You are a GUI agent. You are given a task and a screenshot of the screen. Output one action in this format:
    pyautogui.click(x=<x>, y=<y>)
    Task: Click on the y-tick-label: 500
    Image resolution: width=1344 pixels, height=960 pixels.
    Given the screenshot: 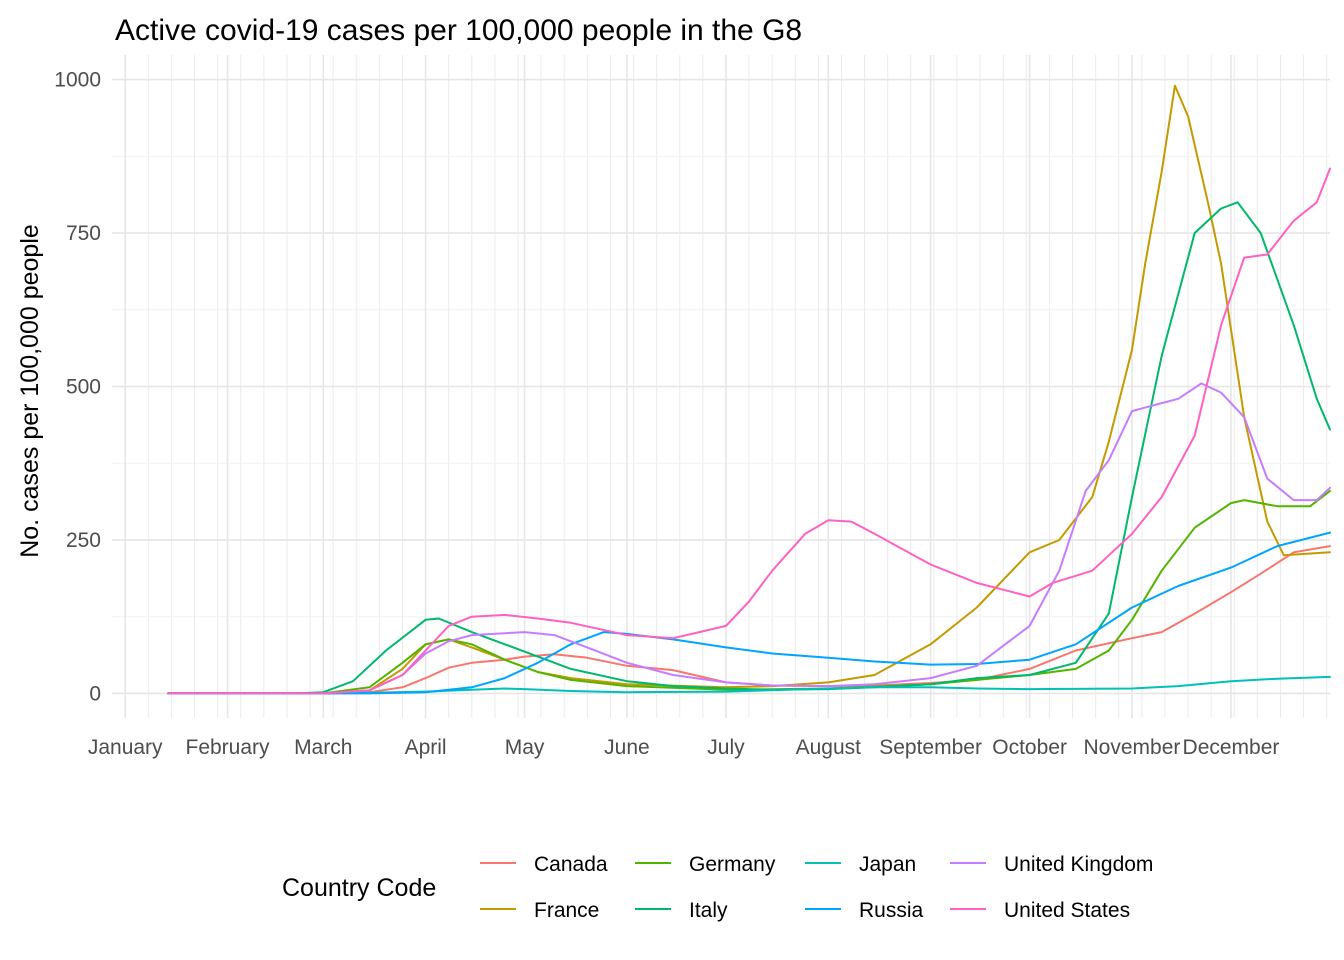 What is the action you would take?
    pyautogui.click(x=83, y=387)
    